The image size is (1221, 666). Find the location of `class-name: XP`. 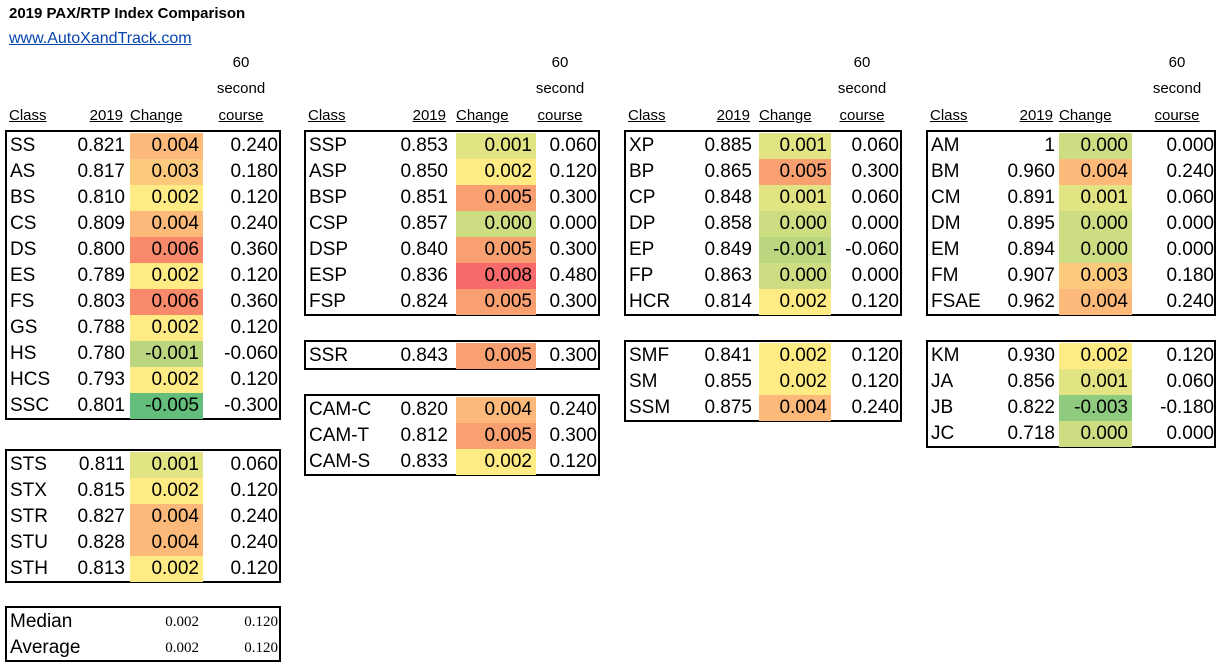

class-name: XP is located at coordinates (642, 145).